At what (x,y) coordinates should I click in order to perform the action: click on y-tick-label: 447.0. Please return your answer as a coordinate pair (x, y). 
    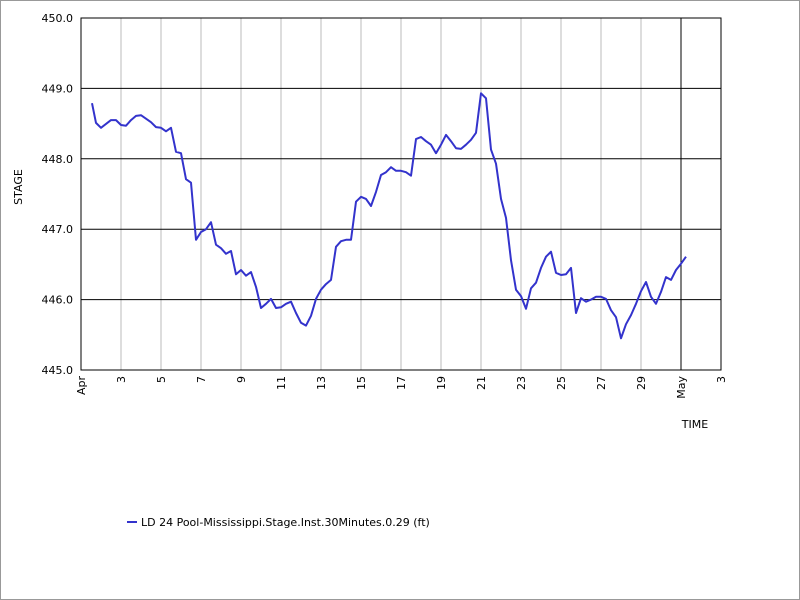
    Looking at the image, I should click on (58, 229).